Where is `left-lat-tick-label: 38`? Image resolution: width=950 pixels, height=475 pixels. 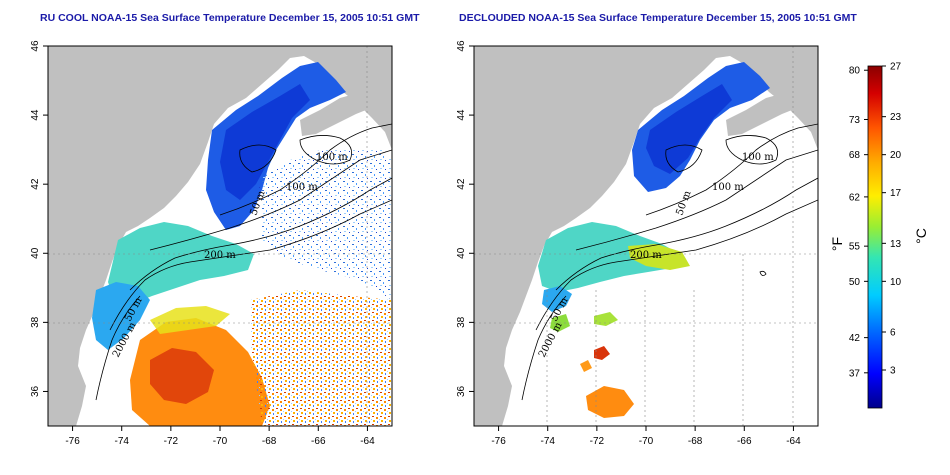
left-lat-tick-label: 38 is located at coordinates (35, 322).